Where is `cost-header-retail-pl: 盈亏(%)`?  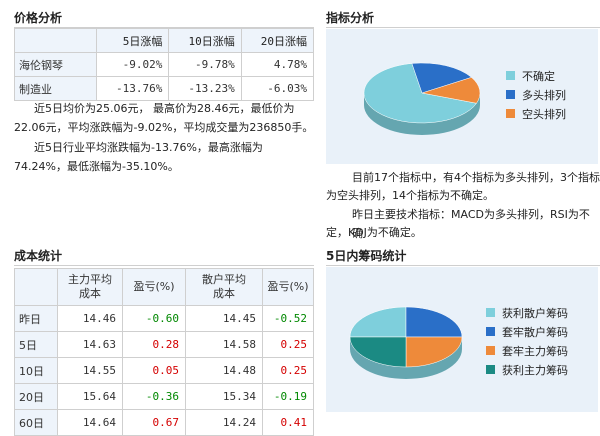
cost-header-retail-pl: 盈亏(%) is located at coordinates (288, 287).